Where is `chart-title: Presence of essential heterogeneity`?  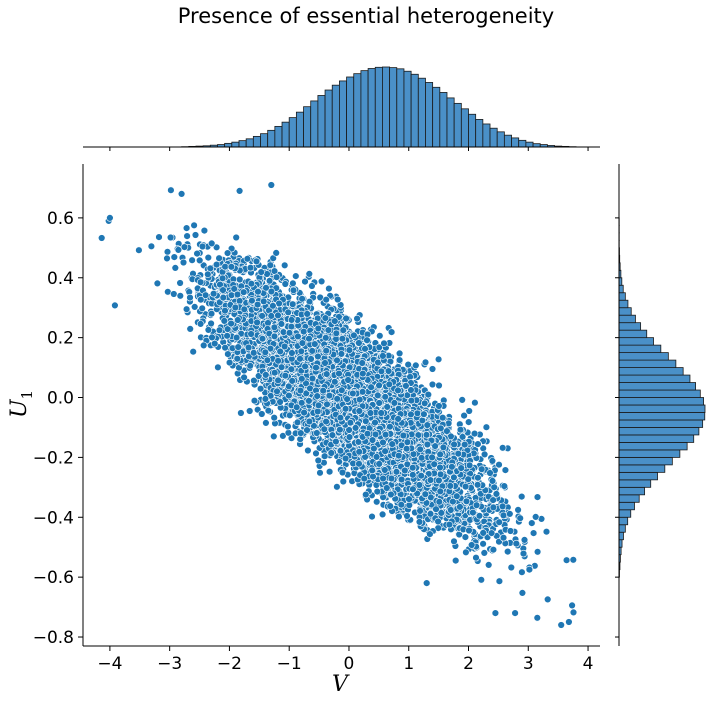 chart-title: Presence of essential heterogeneity is located at coordinates (366, 16).